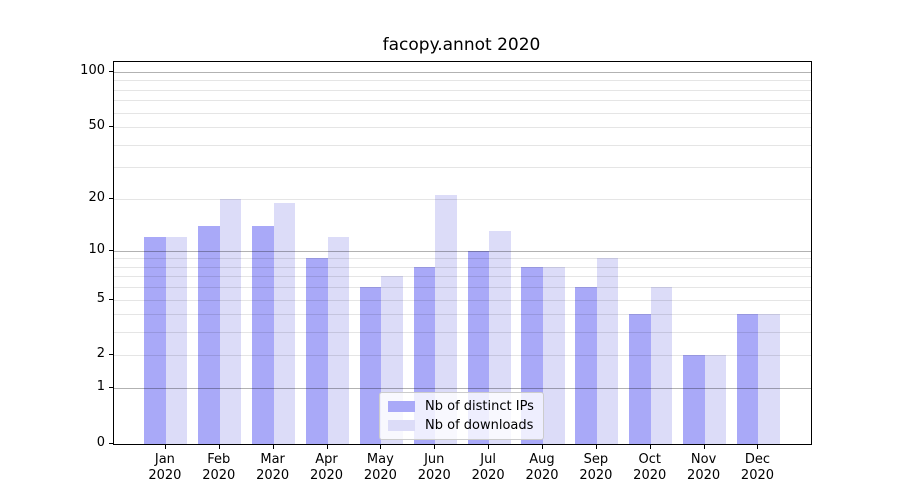  I want to click on x-tick-label-dec: Dec 2020, so click(757, 467).